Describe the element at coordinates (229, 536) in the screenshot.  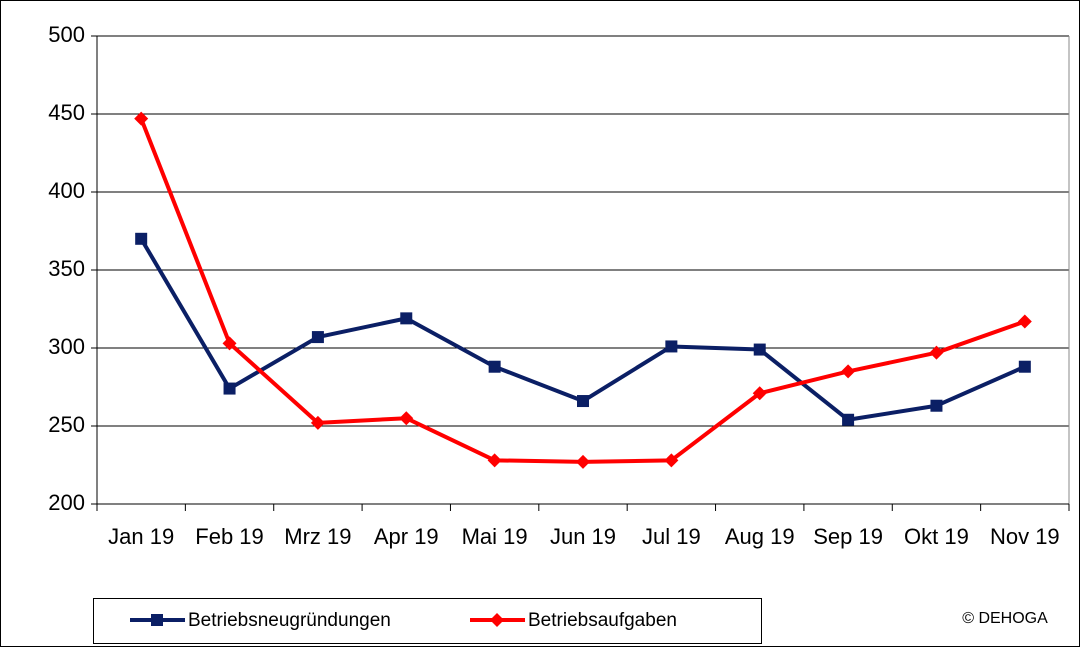
I see `x-tick-label: Feb 19` at that location.